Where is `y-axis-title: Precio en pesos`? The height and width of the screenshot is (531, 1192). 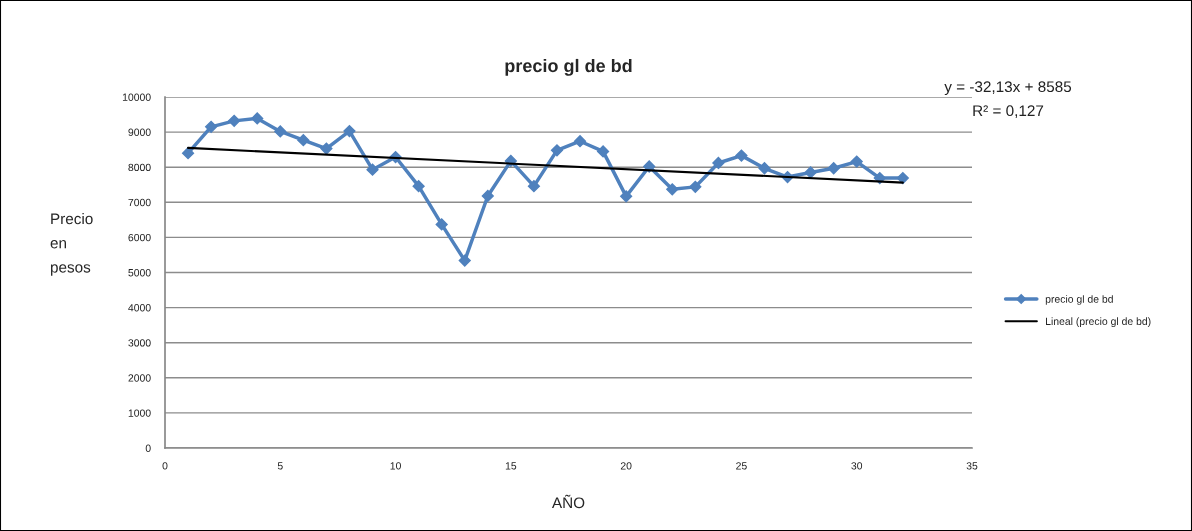 y-axis-title: Precio en pesos is located at coordinates (71, 244).